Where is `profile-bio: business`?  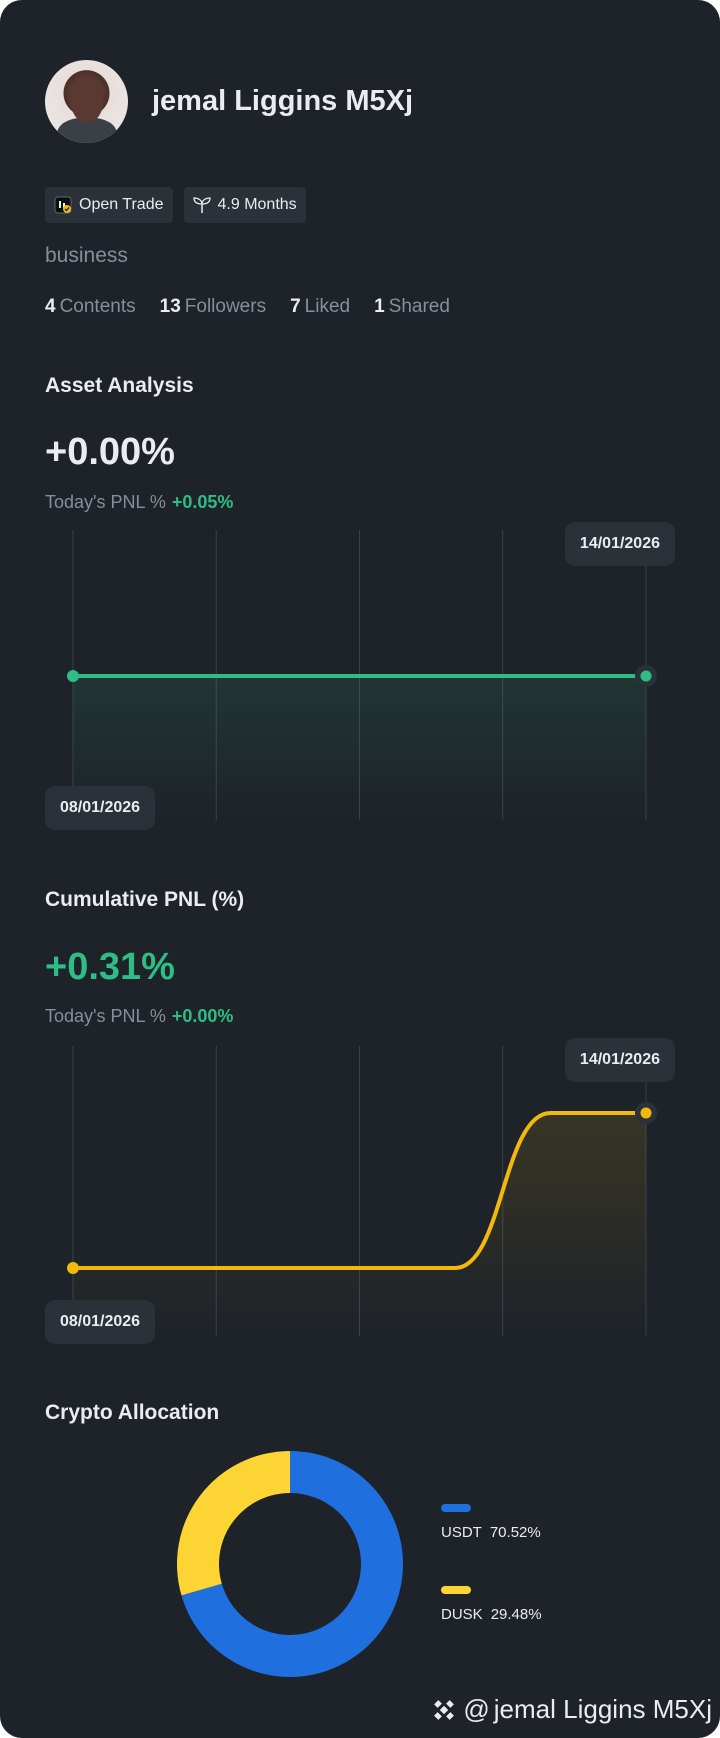 profile-bio: business is located at coordinates (86, 255).